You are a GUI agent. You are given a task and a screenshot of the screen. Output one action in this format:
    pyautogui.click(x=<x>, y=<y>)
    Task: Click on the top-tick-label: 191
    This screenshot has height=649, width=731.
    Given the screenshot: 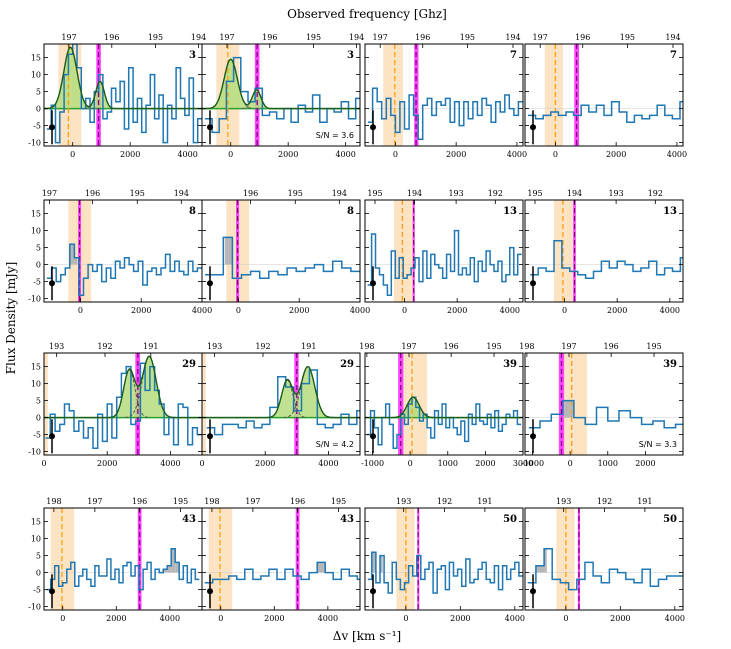 What is the action you would take?
    pyautogui.click(x=484, y=501)
    